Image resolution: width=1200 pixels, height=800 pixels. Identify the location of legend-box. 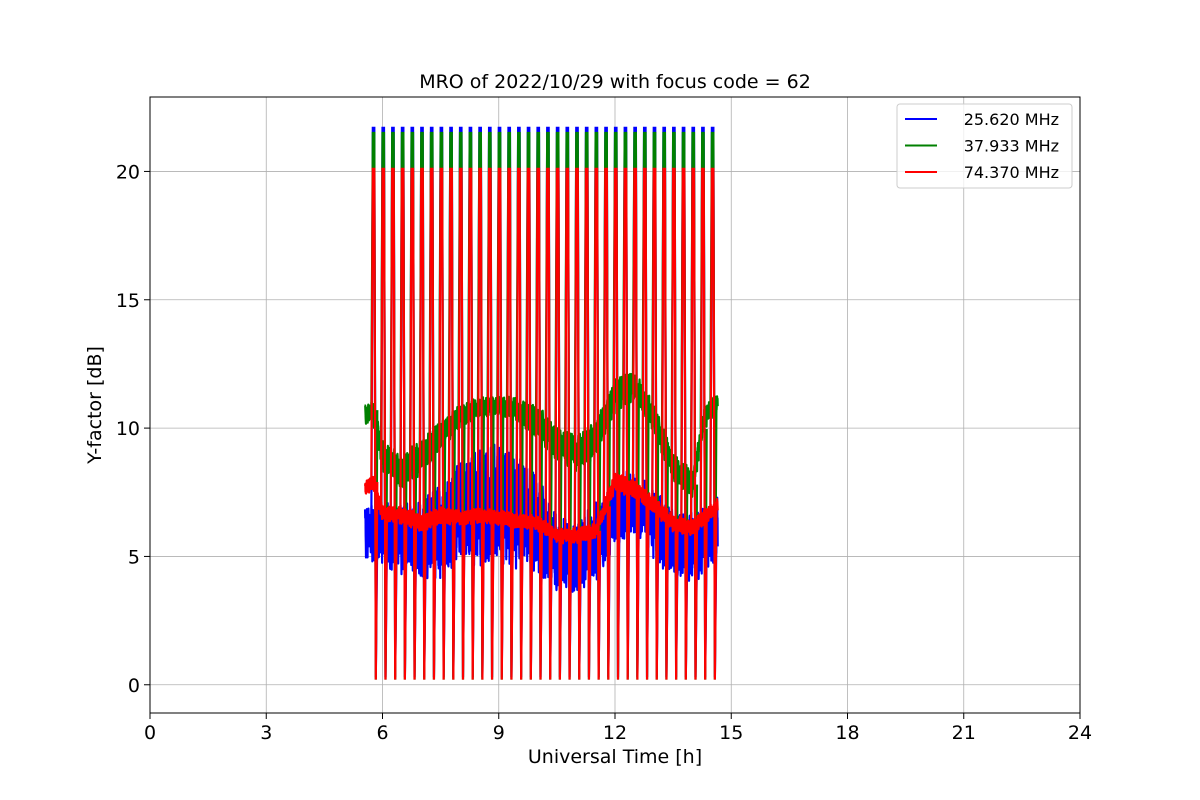
(984, 146).